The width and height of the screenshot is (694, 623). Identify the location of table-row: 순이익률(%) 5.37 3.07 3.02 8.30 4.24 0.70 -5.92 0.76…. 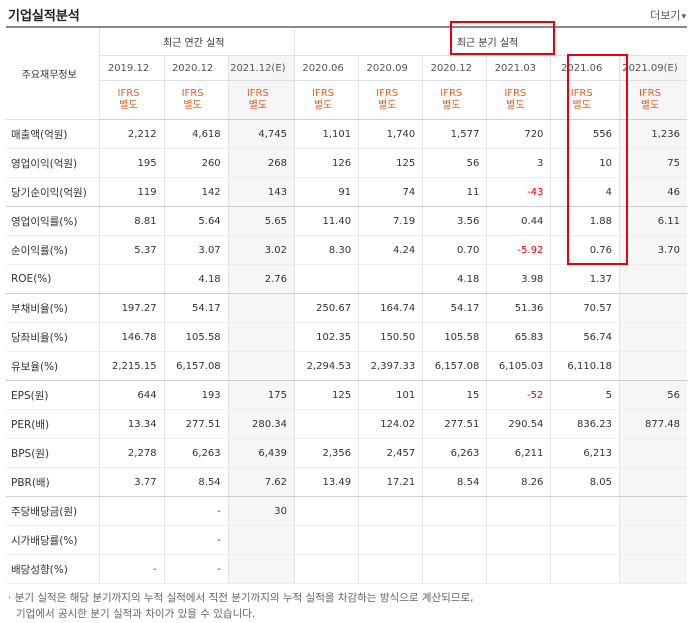
(346, 250).